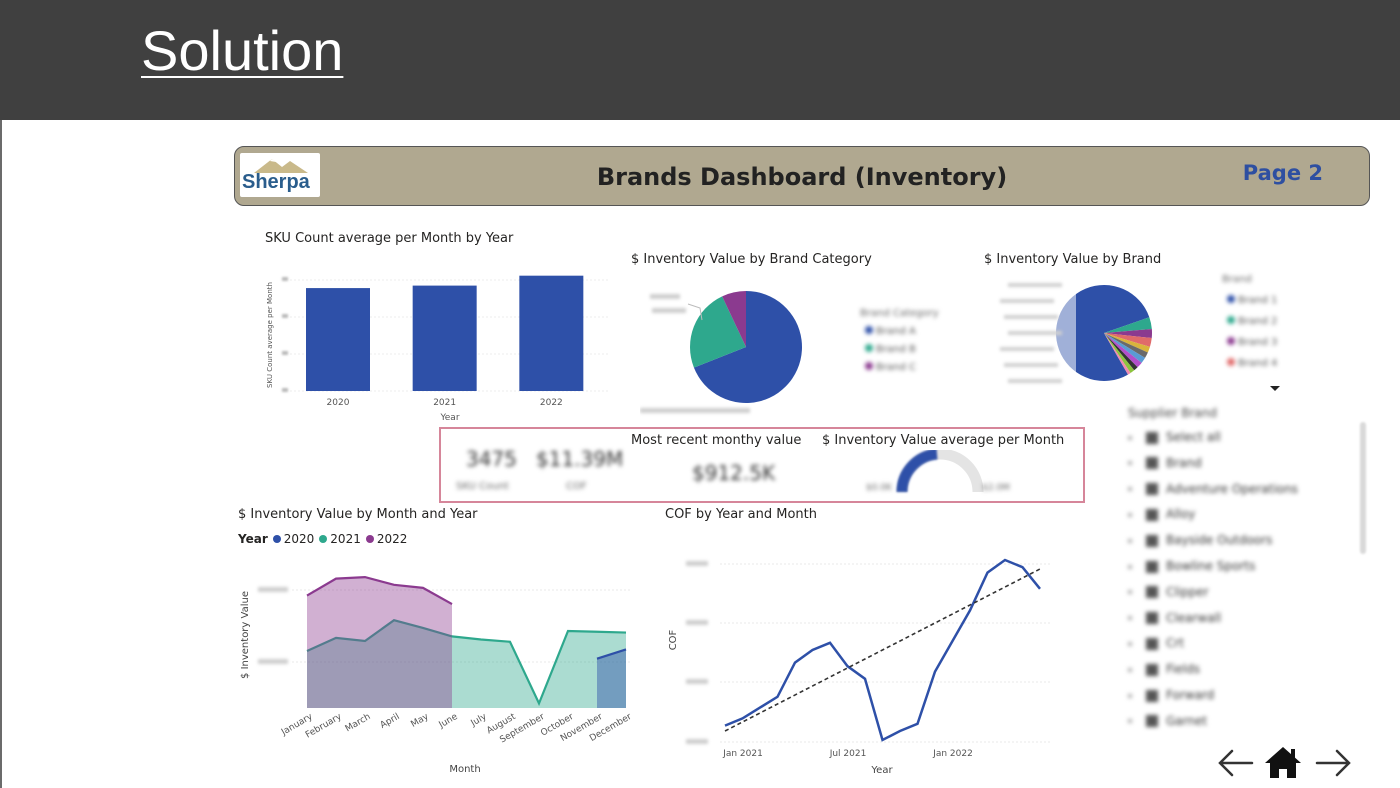 The width and height of the screenshot is (1400, 788). Describe the element at coordinates (1171, 695) in the screenshot. I see `slicer-item: Forward` at that location.